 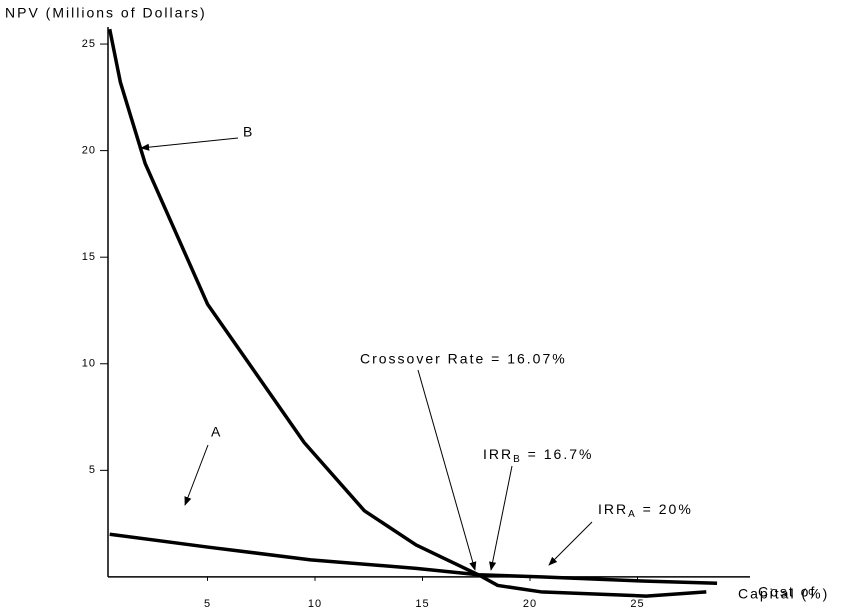 I want to click on annotation-sub: B, so click(x=517, y=459).